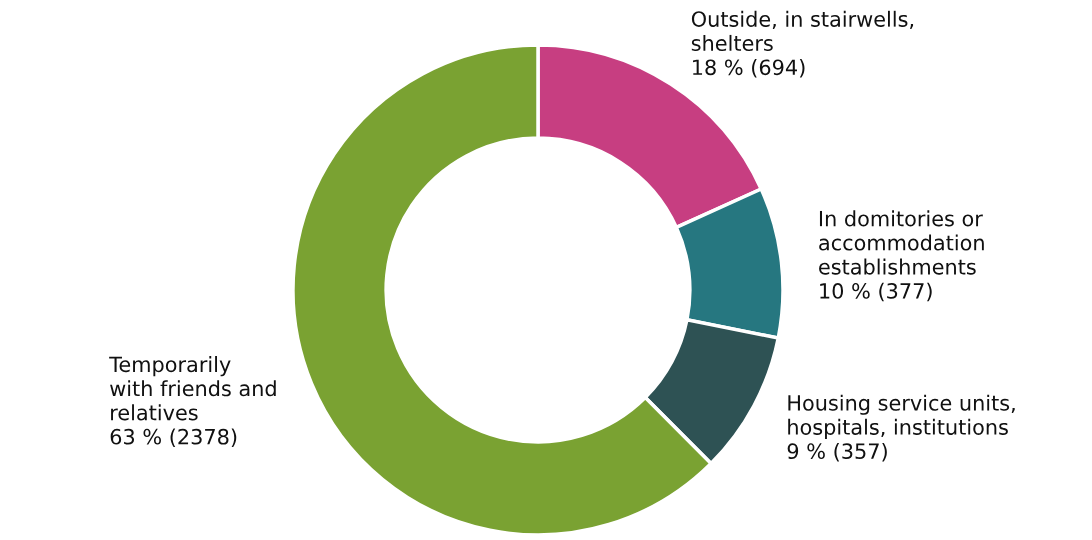 This screenshot has width=1092, height=540. Describe the element at coordinates (749, 68) in the screenshot. I see `data-label: 18 % (694)` at that location.